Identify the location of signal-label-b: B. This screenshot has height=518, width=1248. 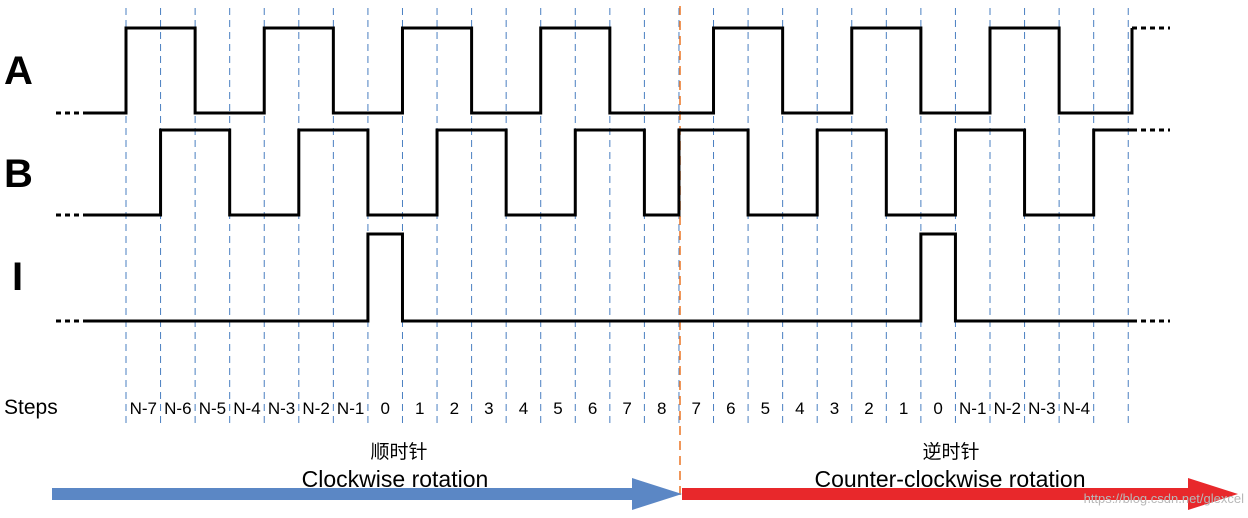
(18, 174).